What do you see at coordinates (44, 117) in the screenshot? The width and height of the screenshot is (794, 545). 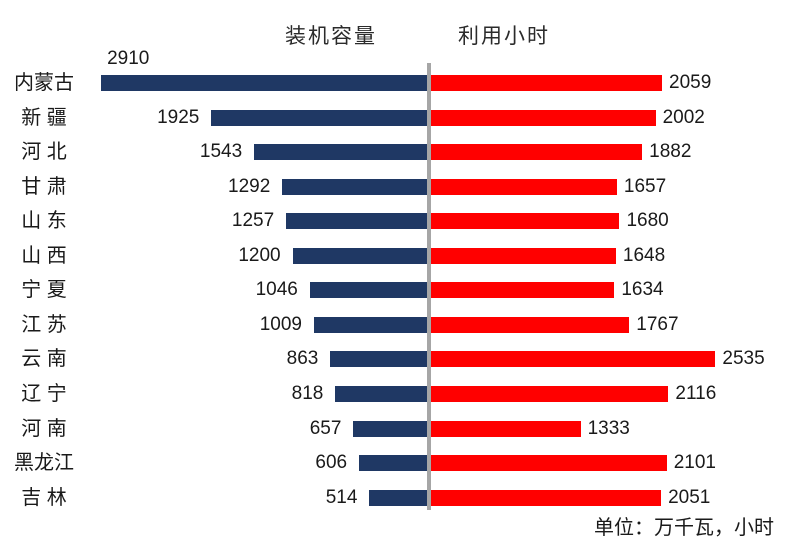 I see `category-label: 新 疆` at bounding box center [44, 117].